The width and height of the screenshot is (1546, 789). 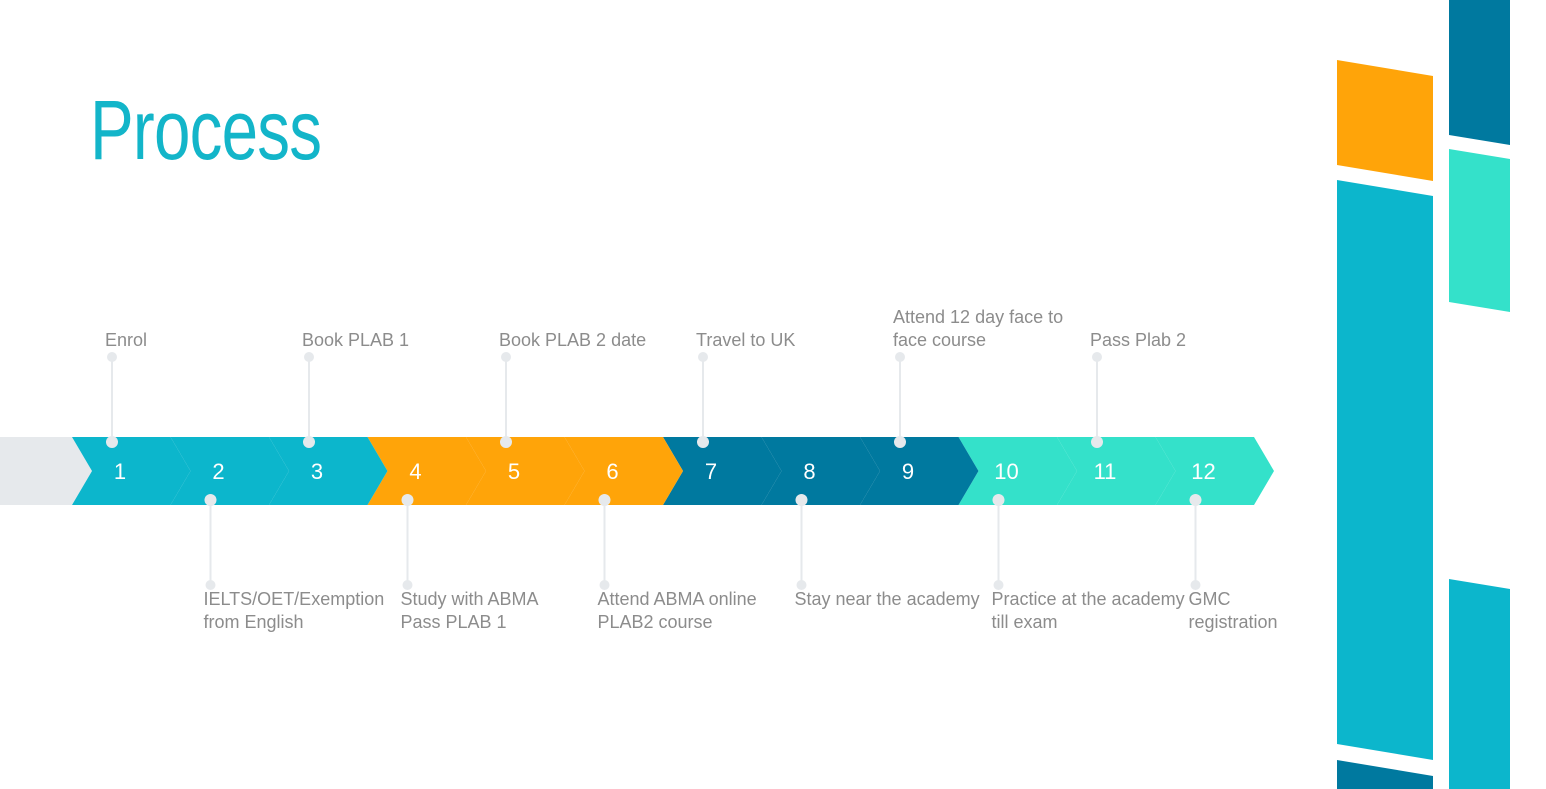 What do you see at coordinates (356, 340) in the screenshot?
I see `step-label-3: Book PLAB 1` at bounding box center [356, 340].